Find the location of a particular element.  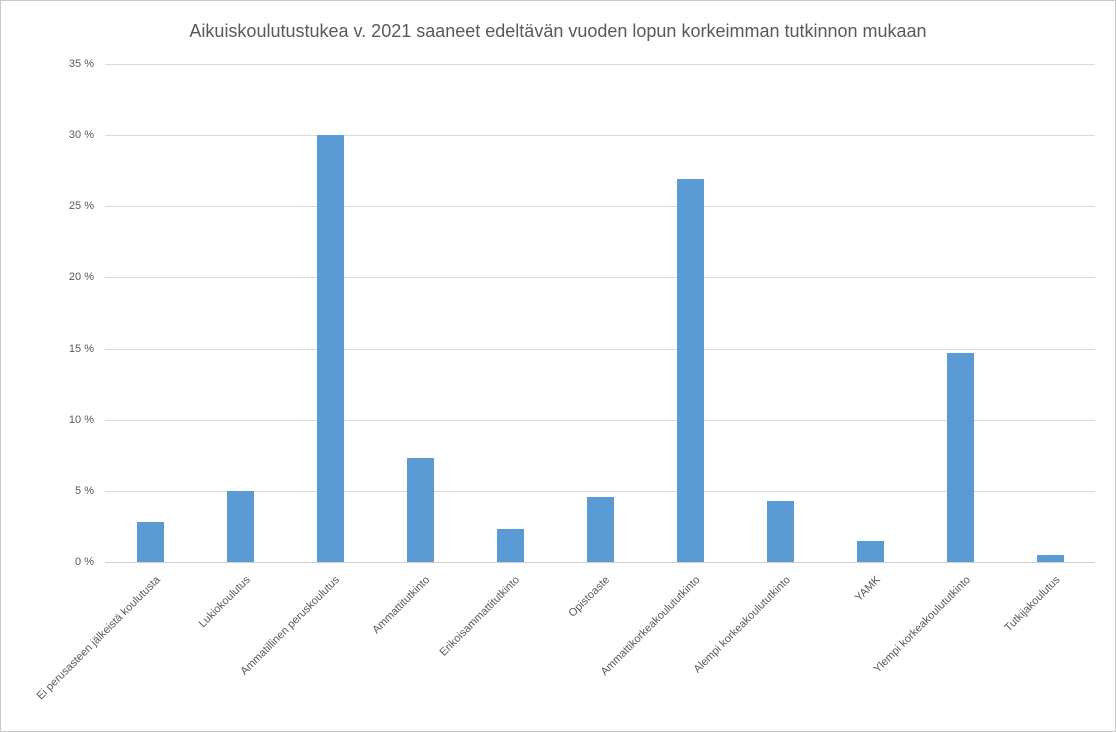

x-axis-tick-label: Ammattikorkeakoulututkinto is located at coordinates (650, 626).